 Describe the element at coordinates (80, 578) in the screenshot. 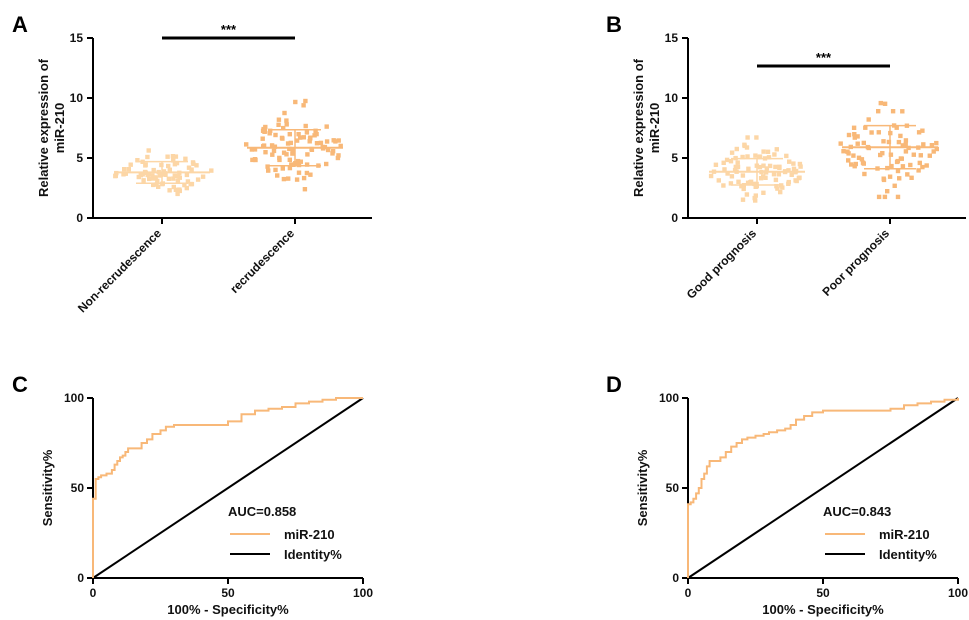

I see `y-tick-label: 0` at that location.